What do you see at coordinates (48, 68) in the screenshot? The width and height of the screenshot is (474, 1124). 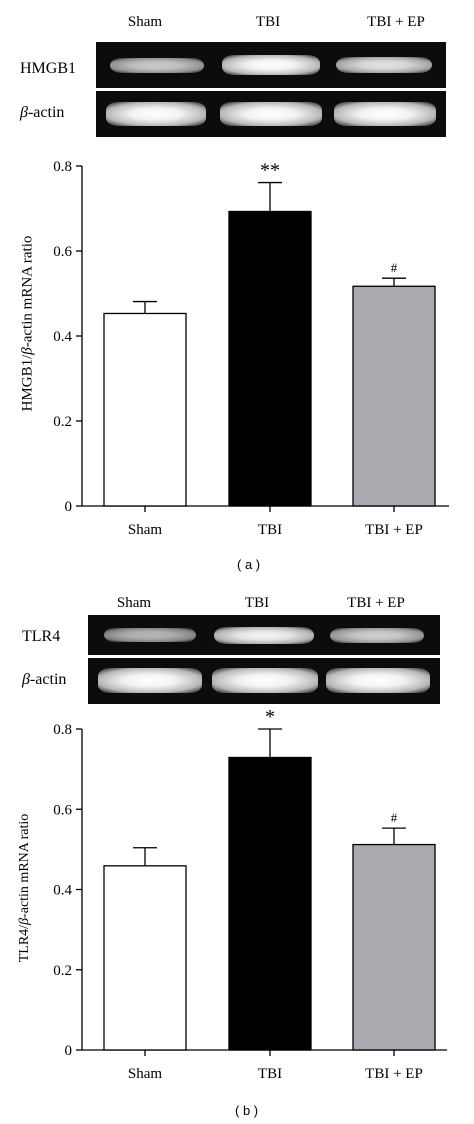 I see `gel-row-label: HMGB1` at bounding box center [48, 68].